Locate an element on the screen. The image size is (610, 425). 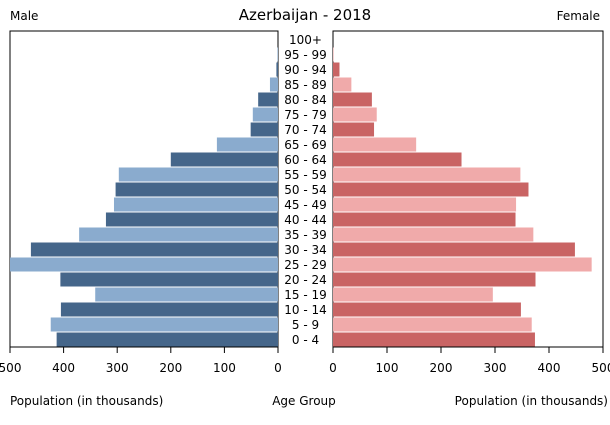
age-group-label: 50 - 54 is located at coordinates (305, 190).